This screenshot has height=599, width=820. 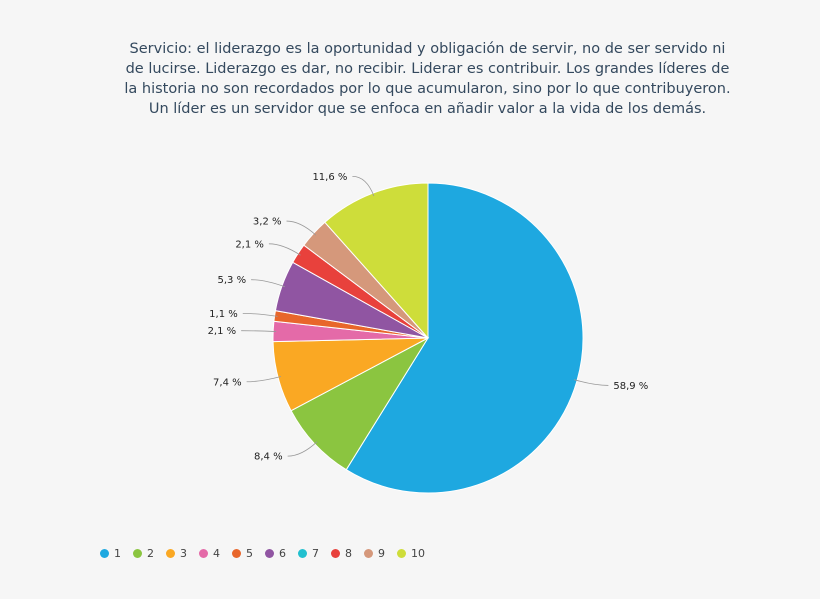 What do you see at coordinates (183, 553) in the screenshot?
I see `legend-label: 3` at bounding box center [183, 553].